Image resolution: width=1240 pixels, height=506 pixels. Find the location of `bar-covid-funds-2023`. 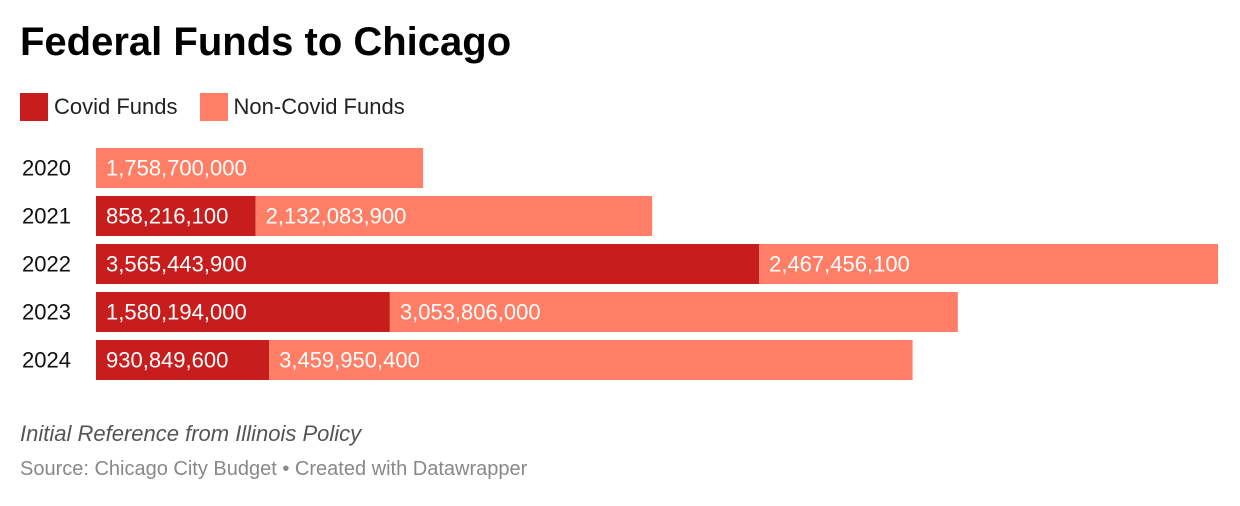

bar-covid-funds-2023 is located at coordinates (243, 312).